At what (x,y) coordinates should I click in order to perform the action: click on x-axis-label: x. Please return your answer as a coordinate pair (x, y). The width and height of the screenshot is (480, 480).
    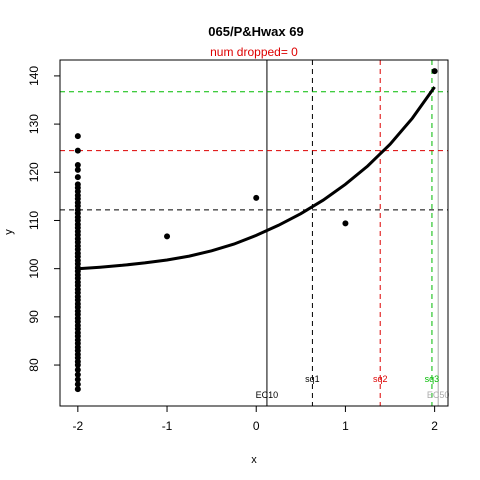
    Looking at the image, I should click on (254, 460).